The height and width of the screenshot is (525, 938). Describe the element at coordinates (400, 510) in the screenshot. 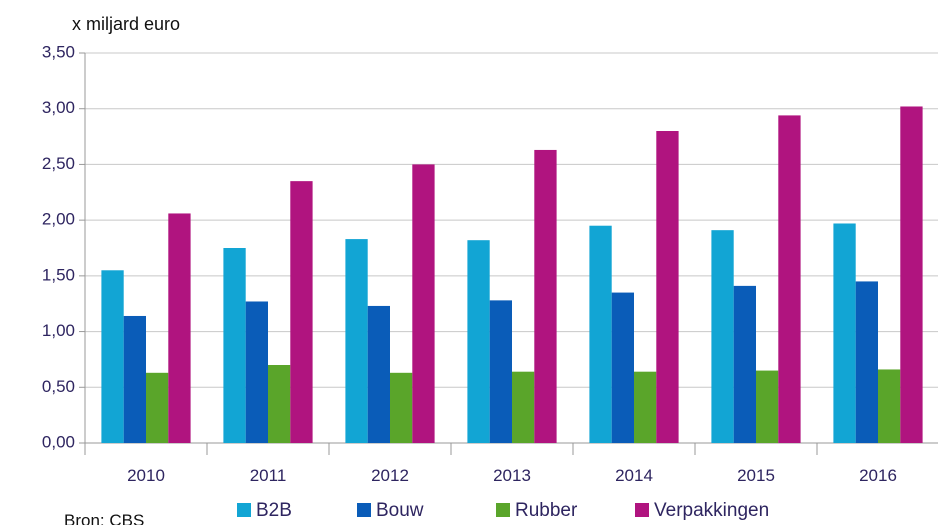

I see `legend-label: Bouw` at that location.